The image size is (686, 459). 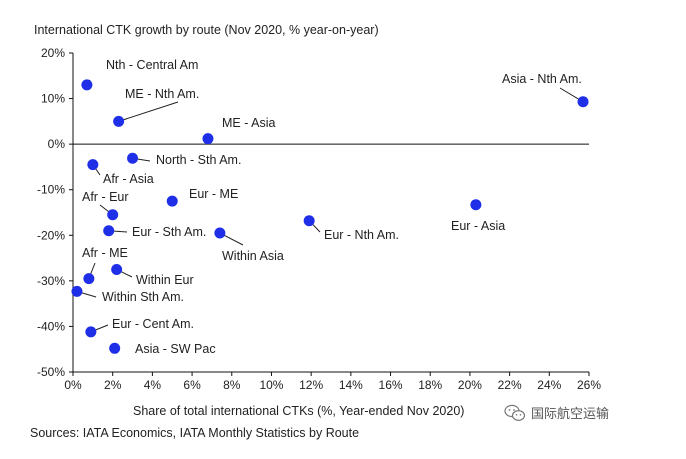 What do you see at coordinates (153, 324) in the screenshot?
I see `point-label: Eur - Cent Am.` at bounding box center [153, 324].